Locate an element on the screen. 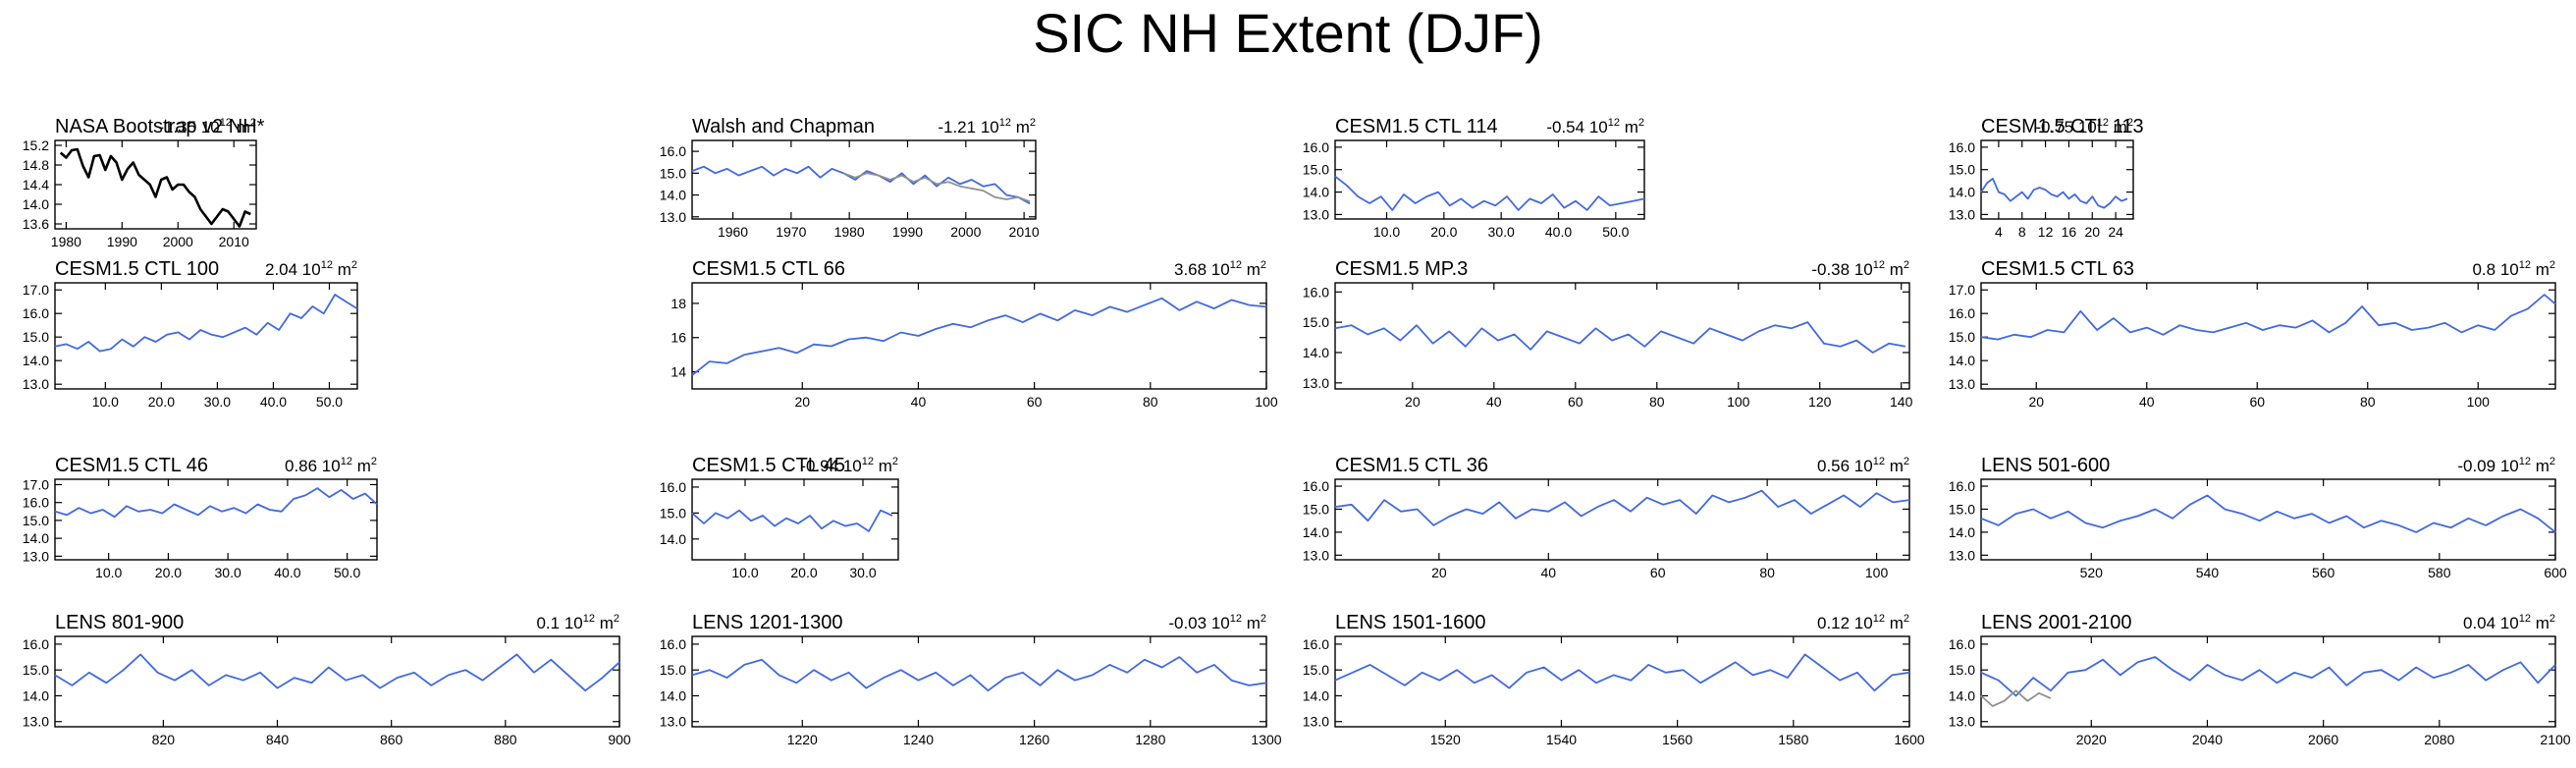 This screenshot has width=2576, height=768. x-tick-label: 580 is located at coordinates (2439, 573).